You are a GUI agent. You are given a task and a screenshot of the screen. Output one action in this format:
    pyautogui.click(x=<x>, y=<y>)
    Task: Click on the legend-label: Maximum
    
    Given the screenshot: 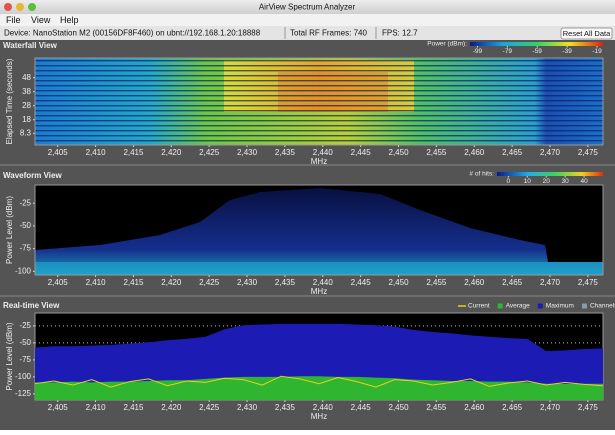 What is the action you would take?
    pyautogui.click(x=560, y=306)
    